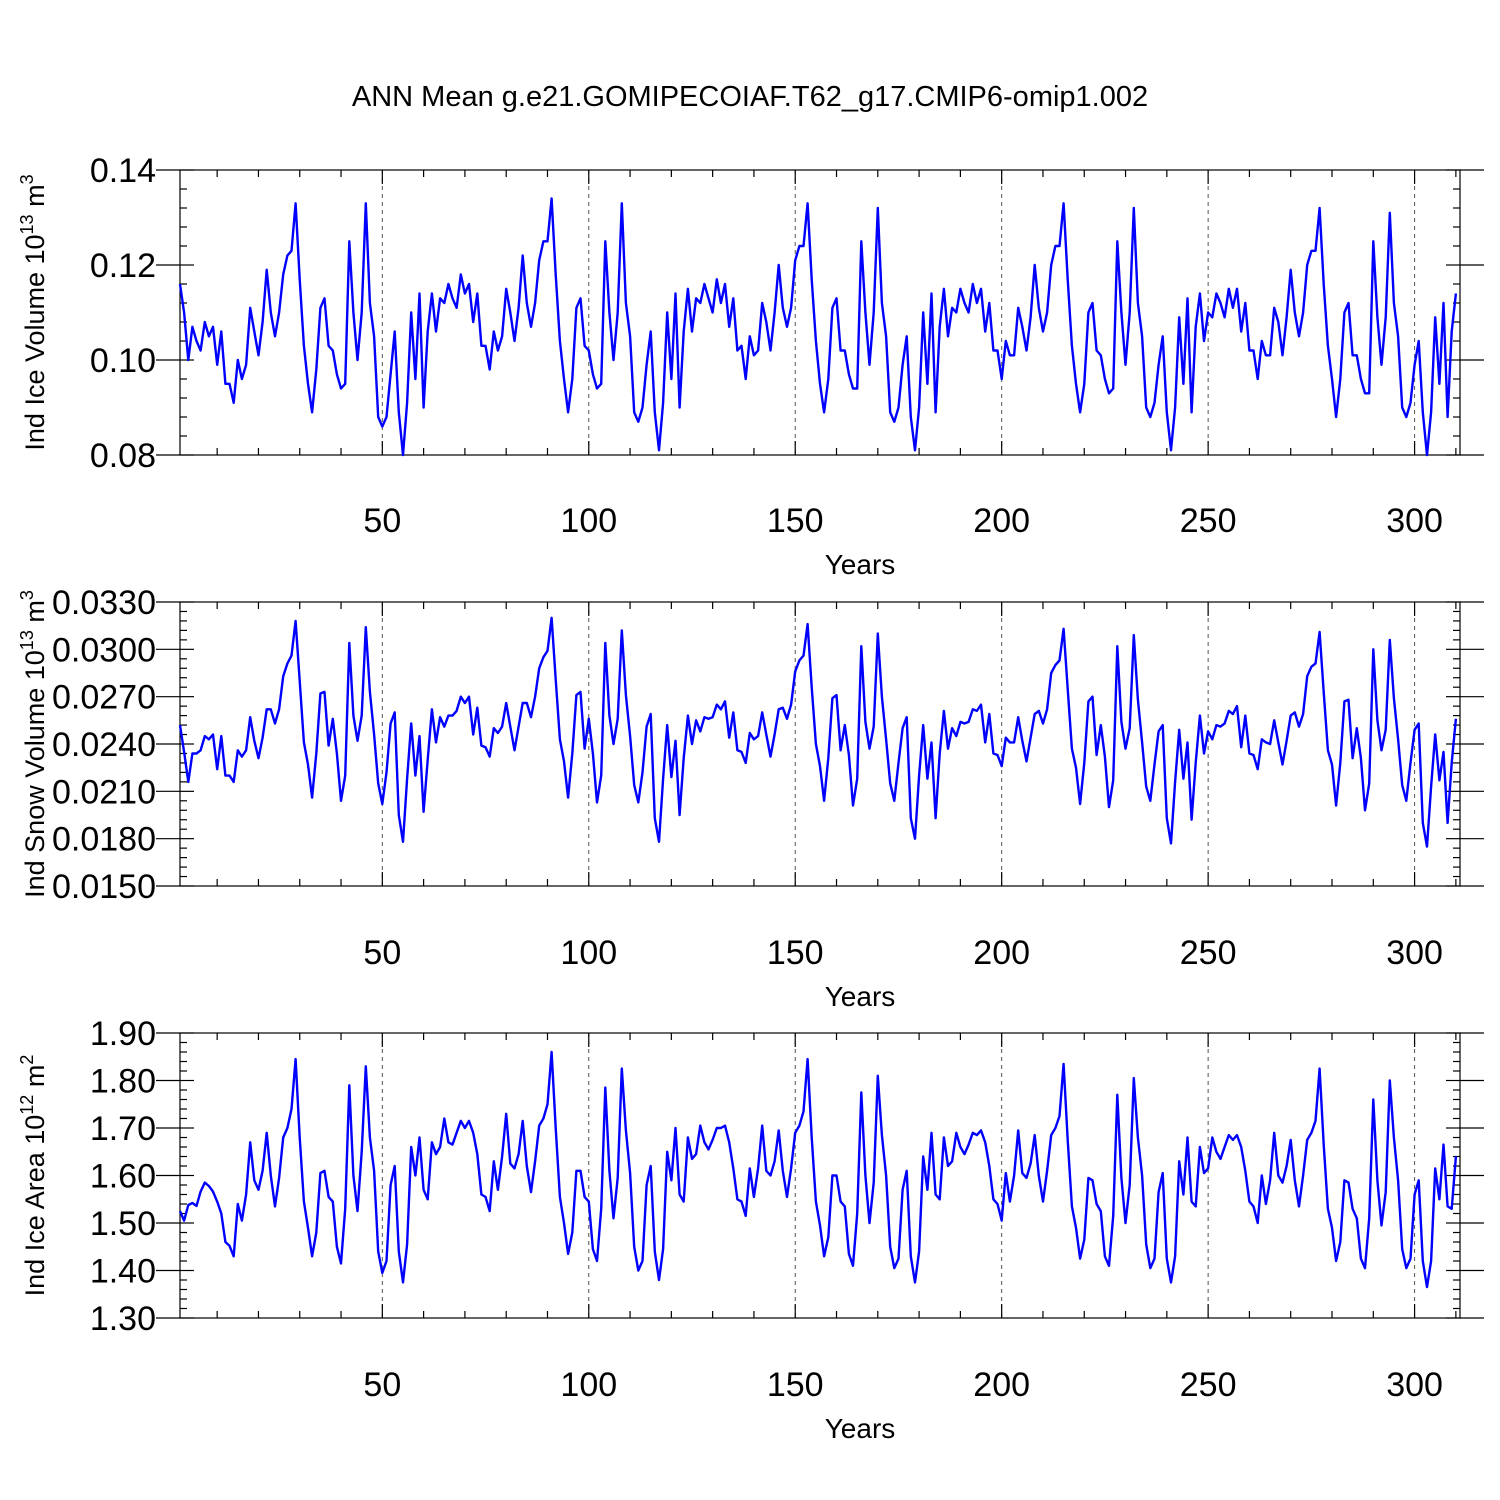 The height and width of the screenshot is (1500, 1500). What do you see at coordinates (123, 266) in the screenshot?
I see `y-tick-label: 0.12` at bounding box center [123, 266].